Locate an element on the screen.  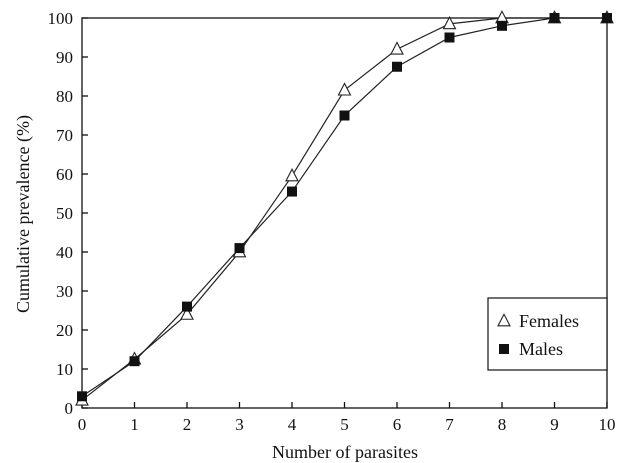
legend: Females Males is located at coordinates (547, 334).